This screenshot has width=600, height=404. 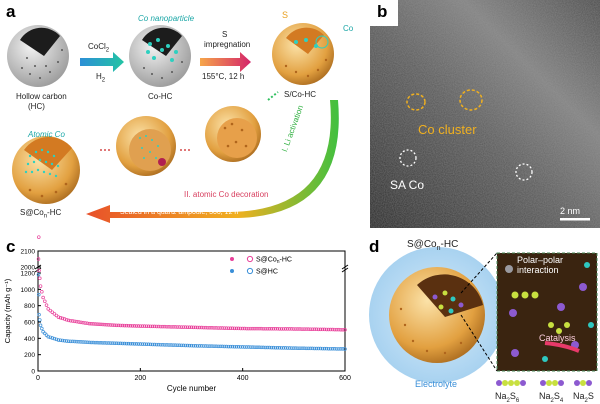 What do you see at coordinates (99, 48) in the screenshot?
I see `label-cocl2: CoCl2` at bounding box center [99, 48].